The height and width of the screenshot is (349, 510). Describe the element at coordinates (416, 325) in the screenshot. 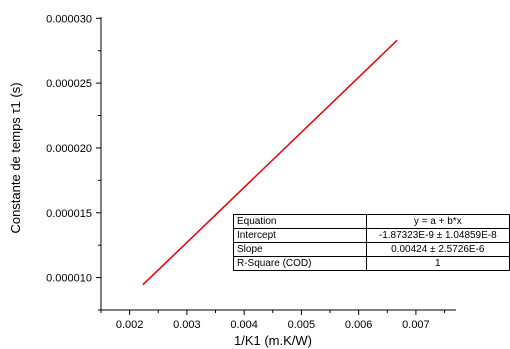

I see `x-tick-label: 0.007` at that location.